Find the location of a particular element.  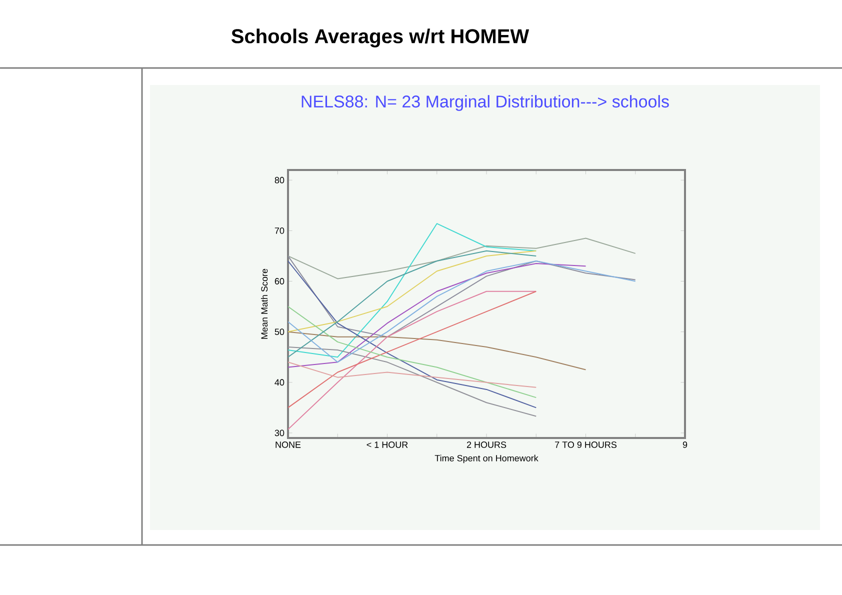

y-tick-label: 60 is located at coordinates (279, 281).